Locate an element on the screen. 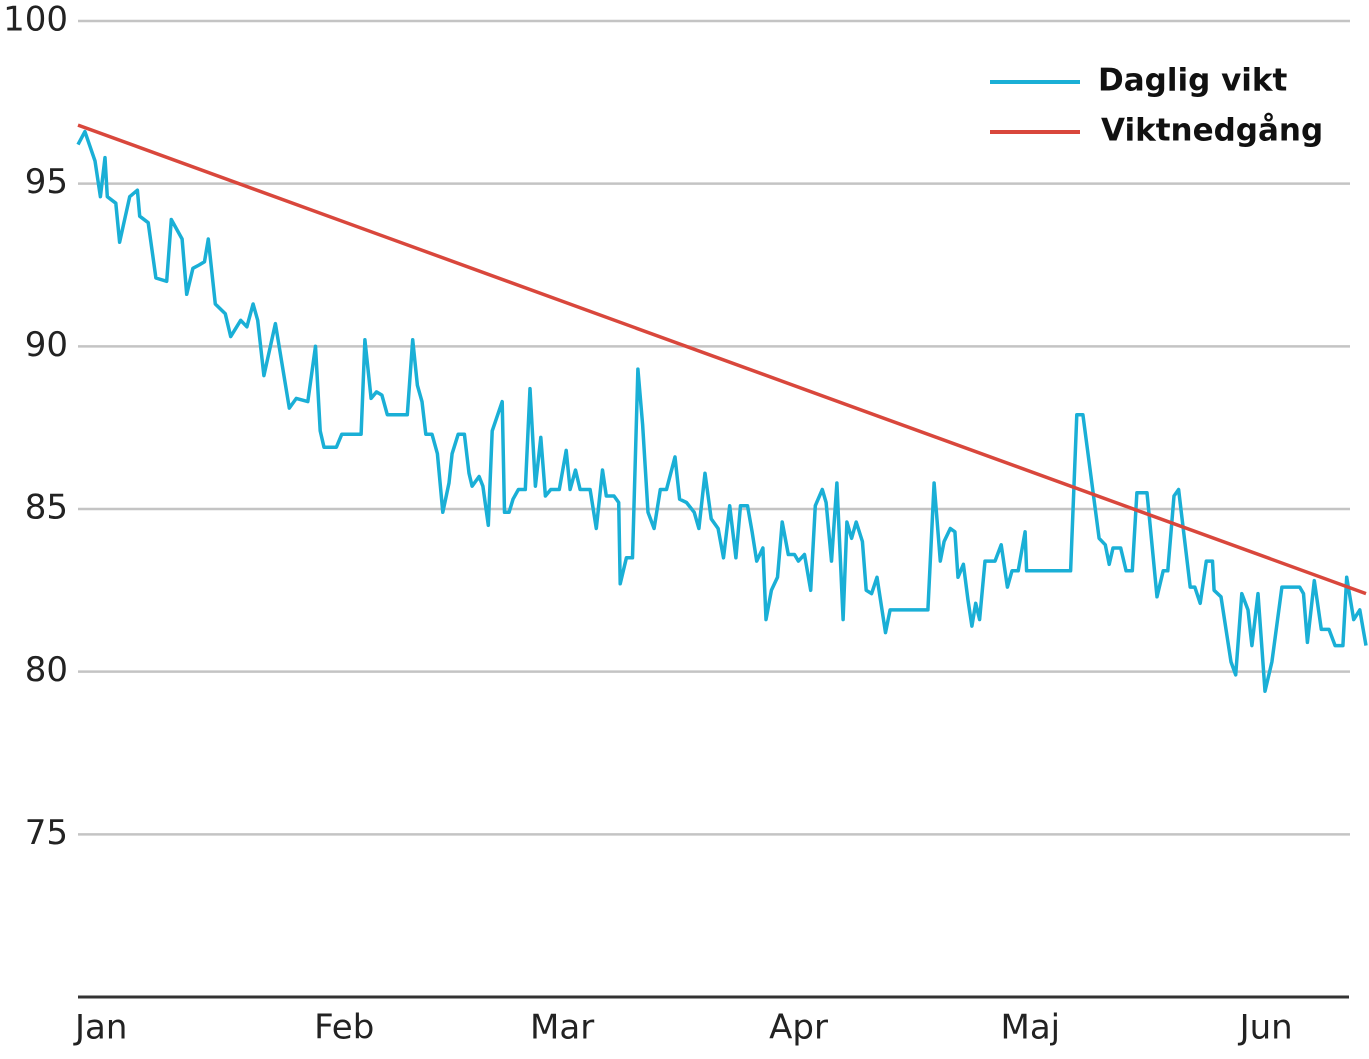 The image size is (1369, 1059). y-tick-label: 75 is located at coordinates (46, 833).